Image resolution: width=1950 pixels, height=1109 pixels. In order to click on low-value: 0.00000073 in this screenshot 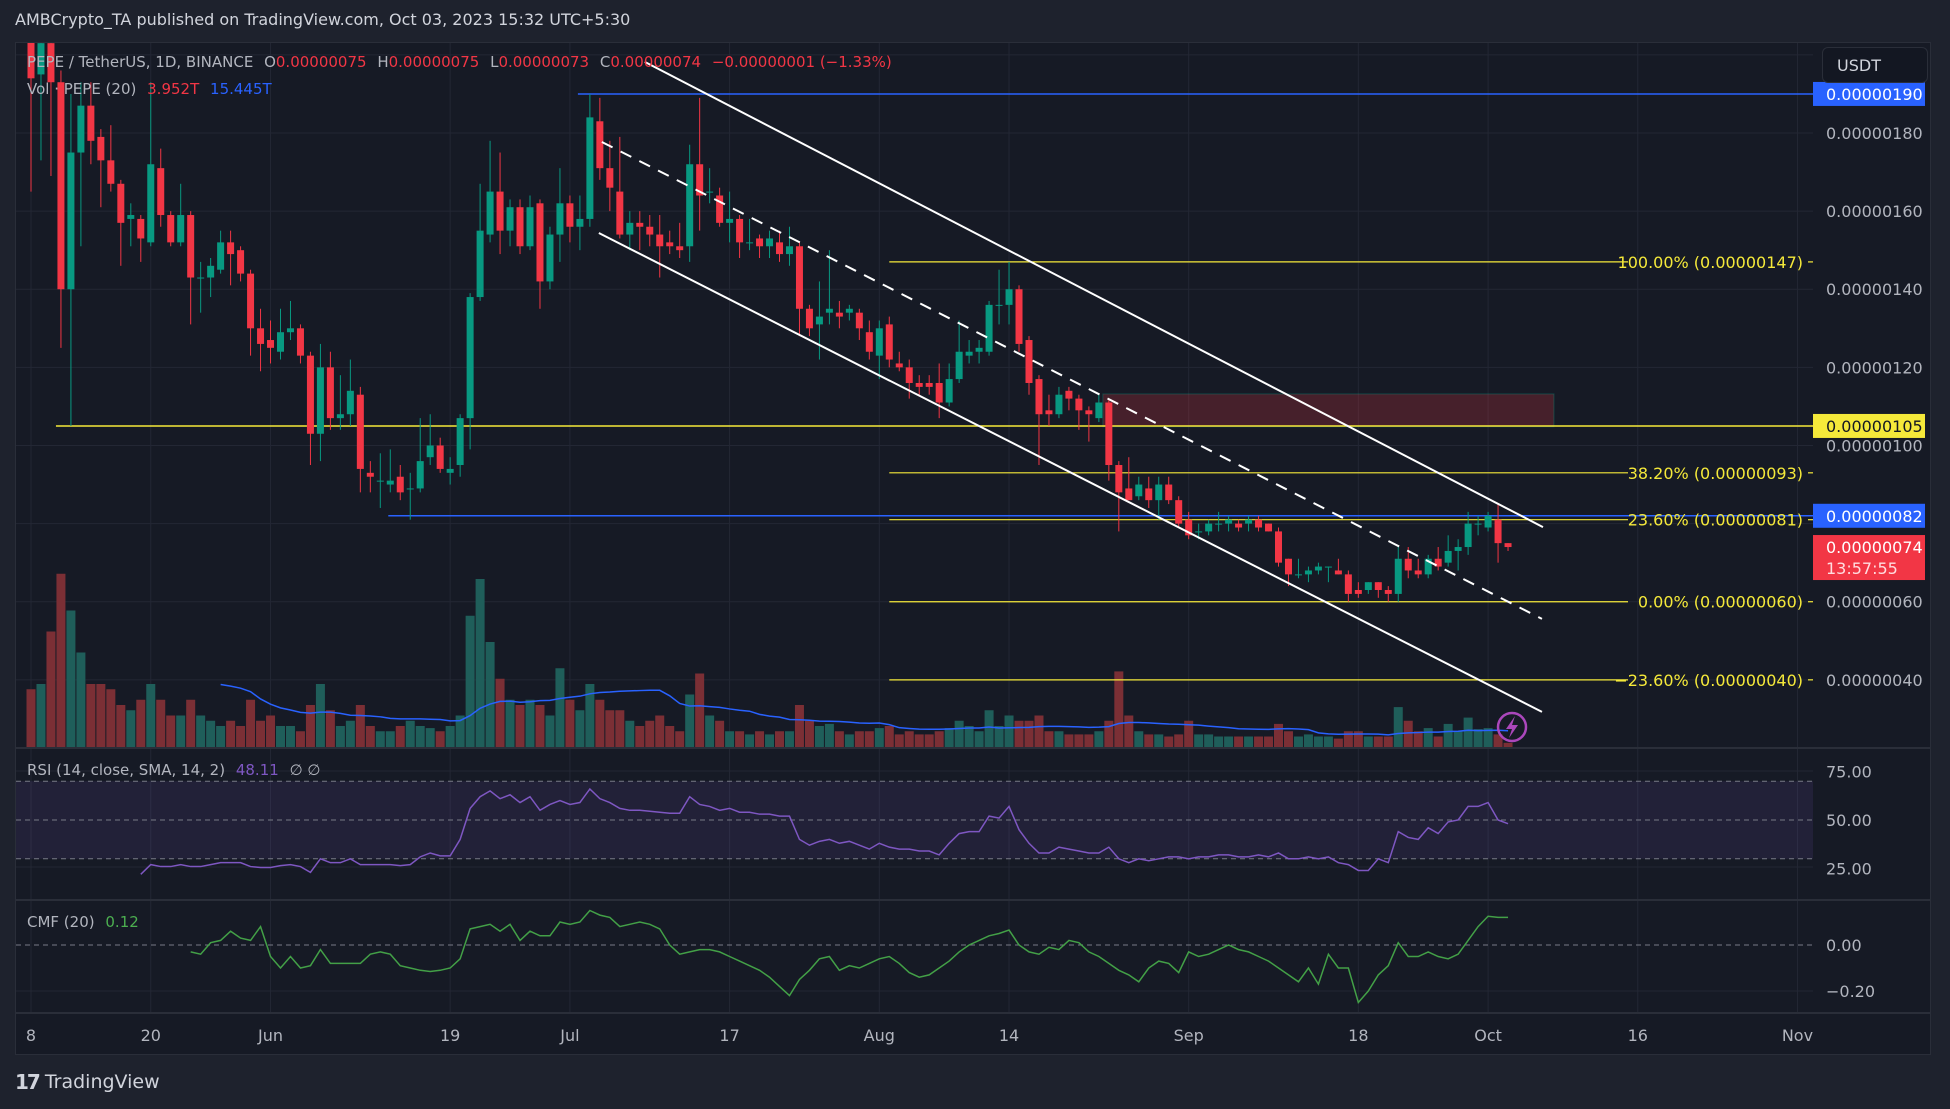, I will do `click(544, 62)`.